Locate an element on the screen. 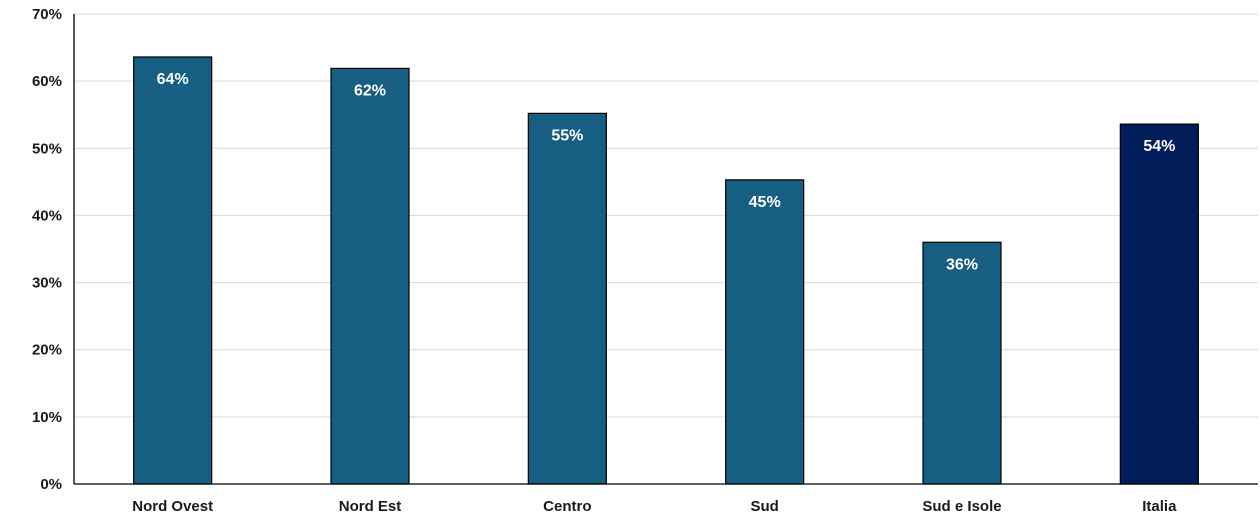 The width and height of the screenshot is (1260, 526). y-tick-label: 70% is located at coordinates (47, 14).